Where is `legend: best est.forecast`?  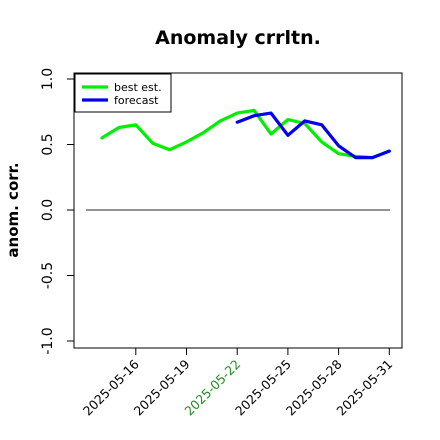 legend: best est.forecast is located at coordinates (123, 93).